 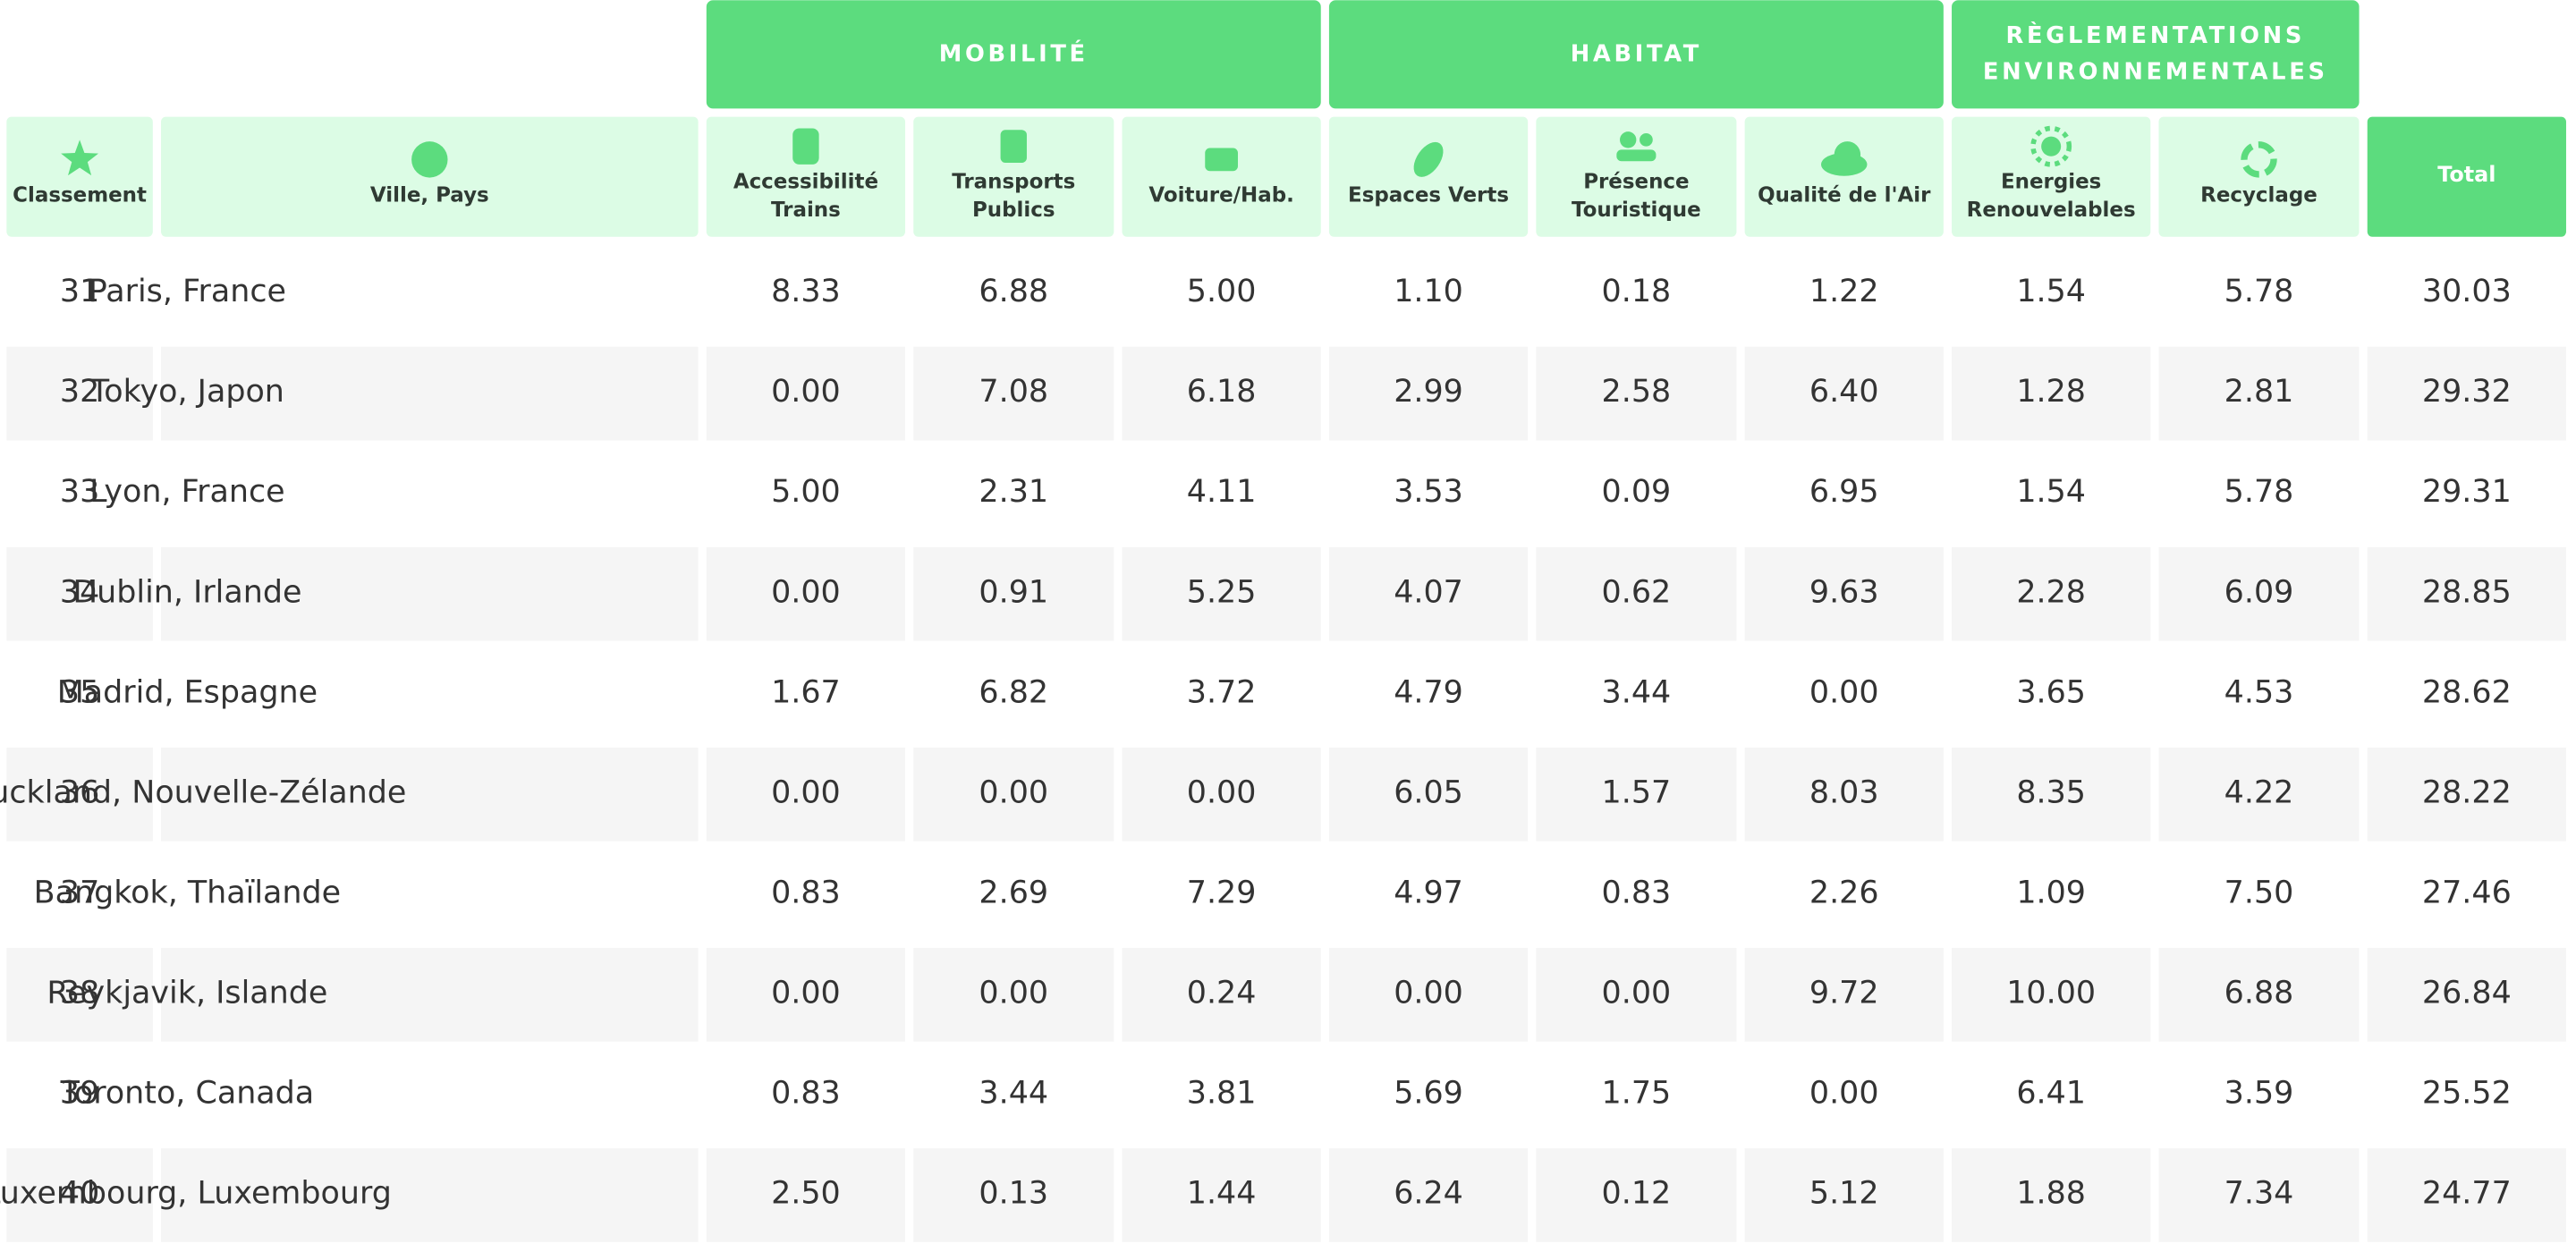 What do you see at coordinates (1428, 492) in the screenshot?
I see `cell-text: 3.53` at bounding box center [1428, 492].